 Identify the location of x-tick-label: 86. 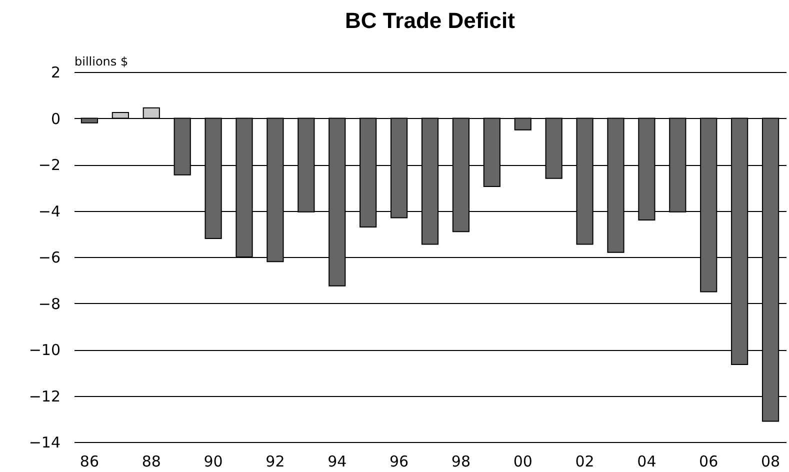
(90, 461).